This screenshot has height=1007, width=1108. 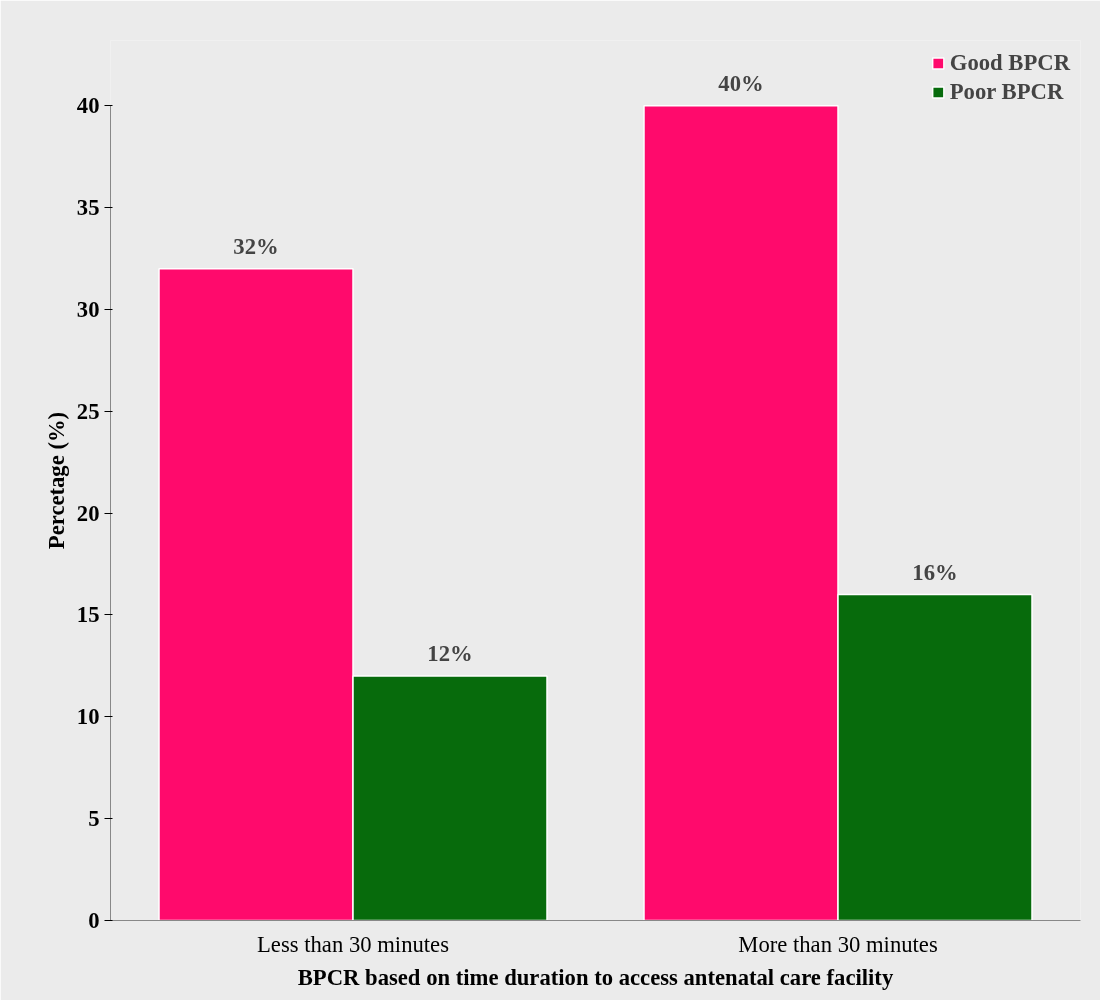 I want to click on x-tick-label: More than 30 minutes, so click(x=838, y=944).